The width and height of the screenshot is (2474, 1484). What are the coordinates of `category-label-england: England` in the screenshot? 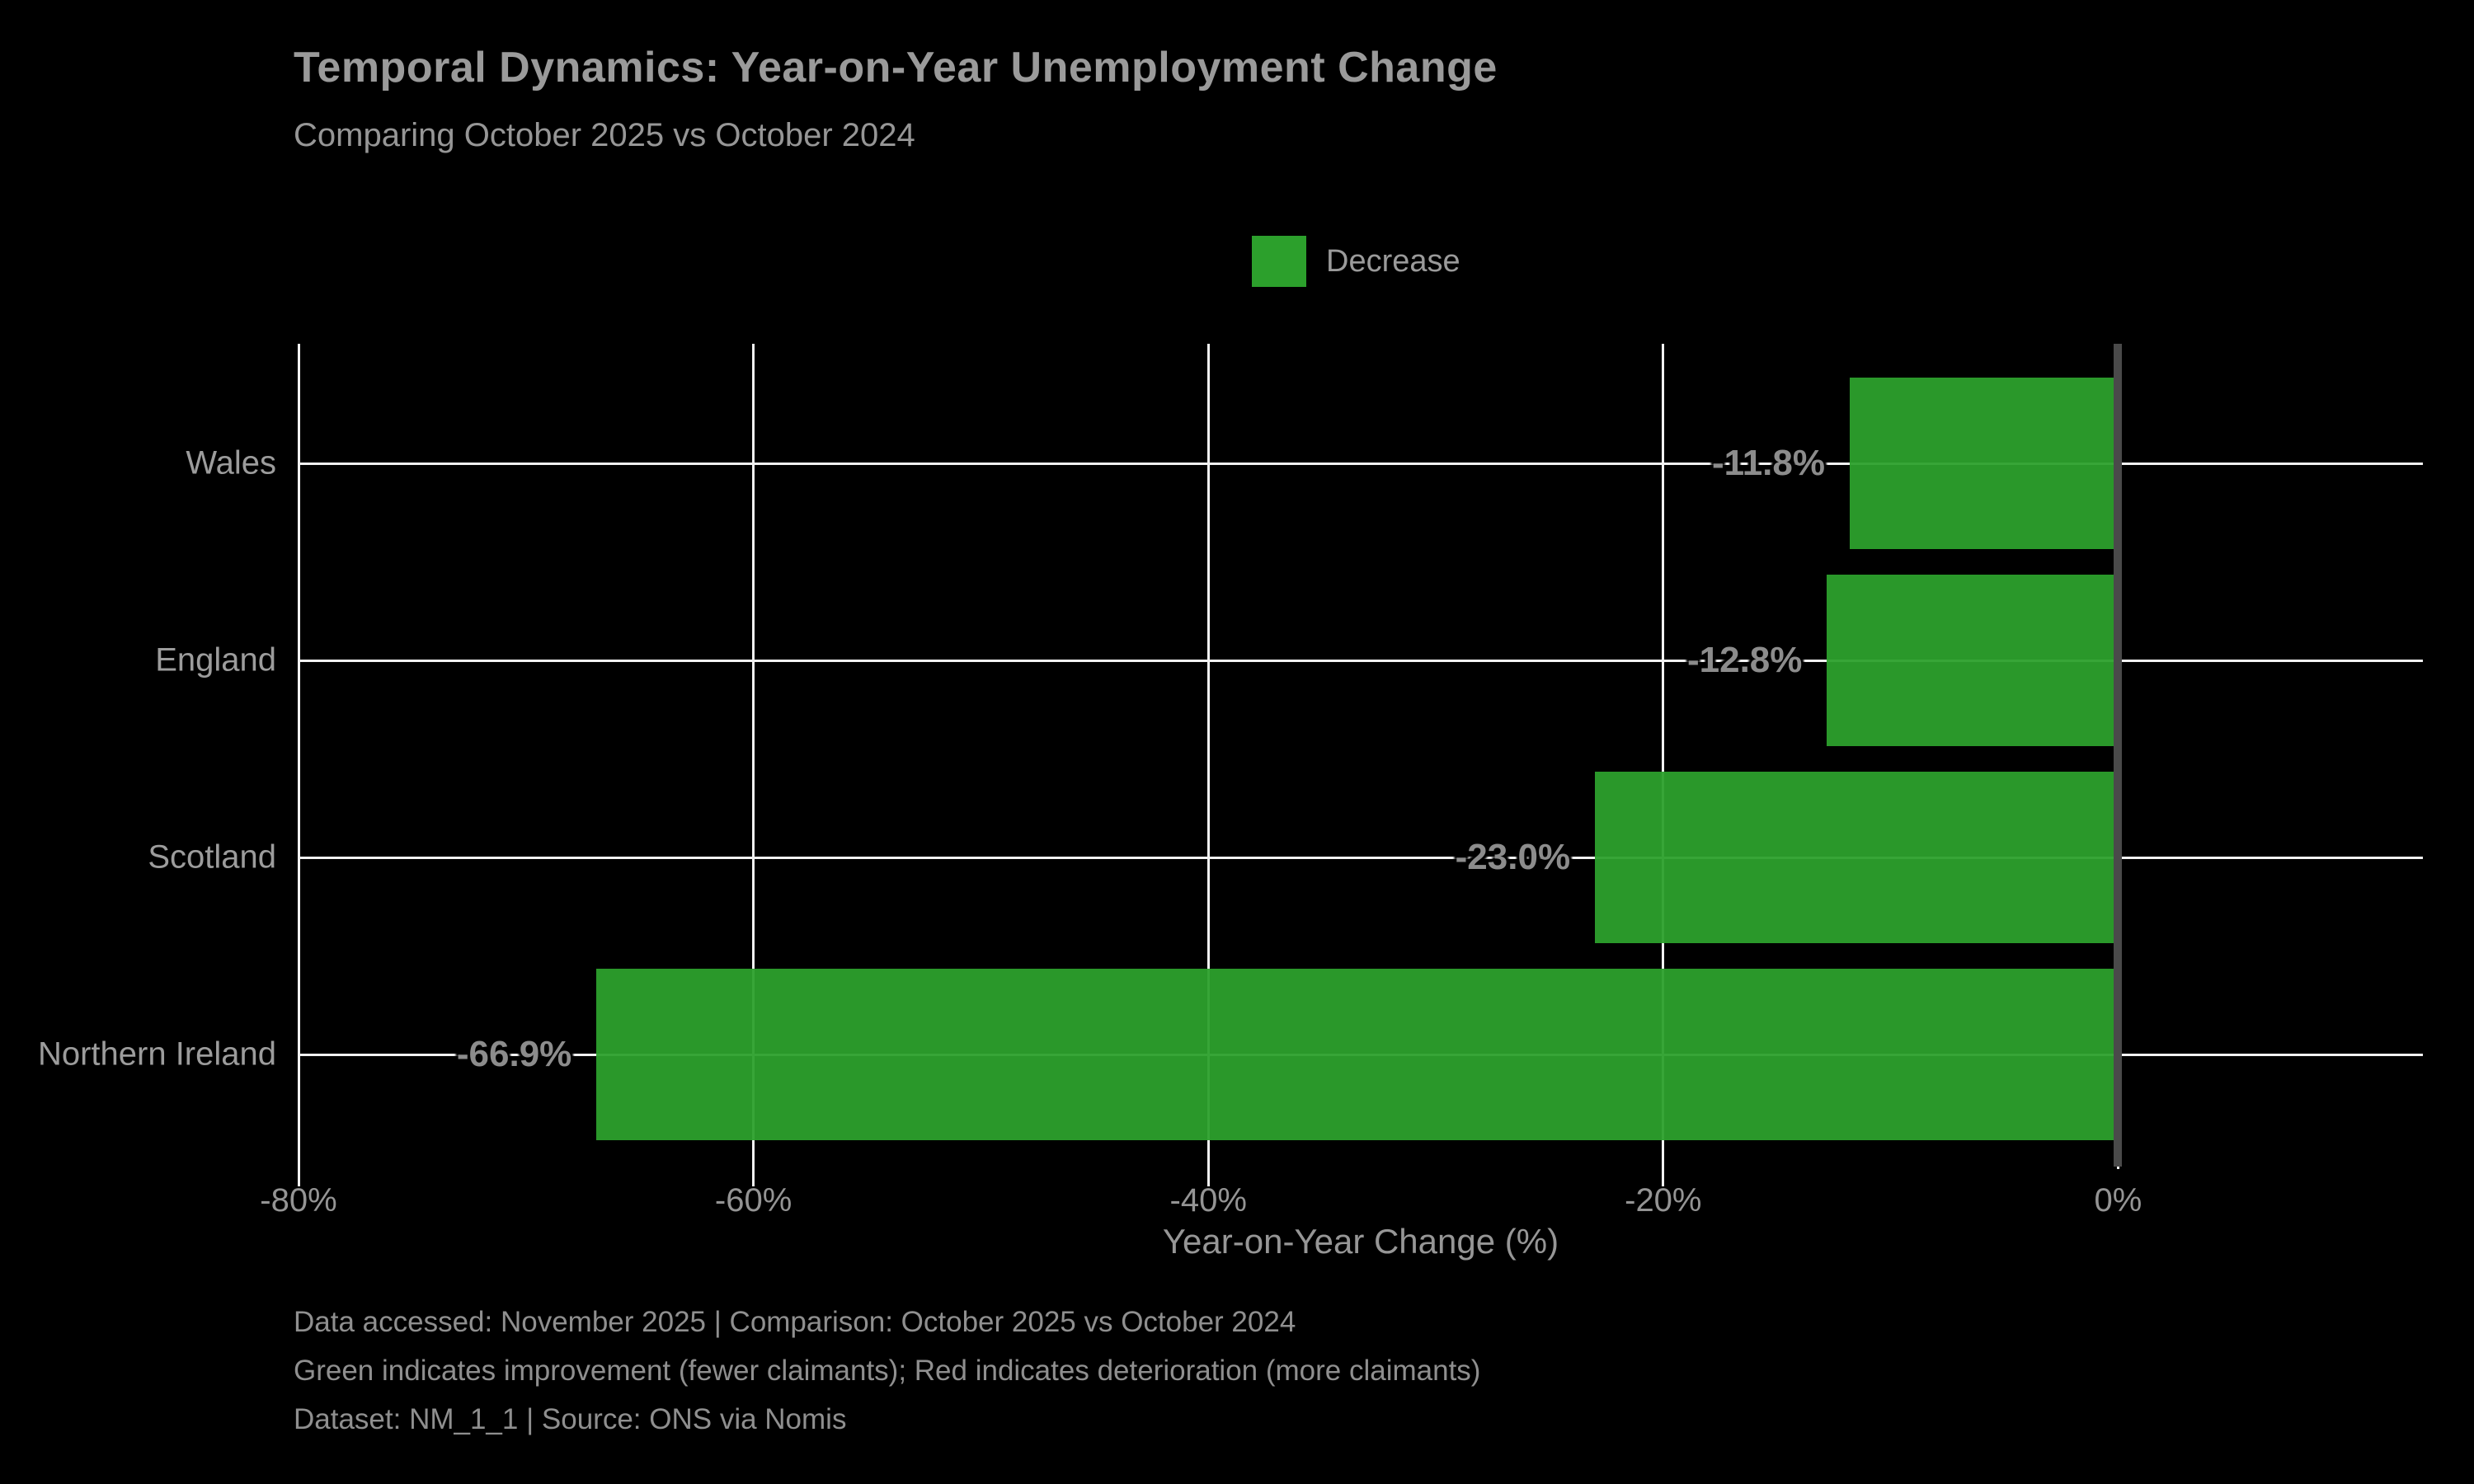 It's located at (215, 660).